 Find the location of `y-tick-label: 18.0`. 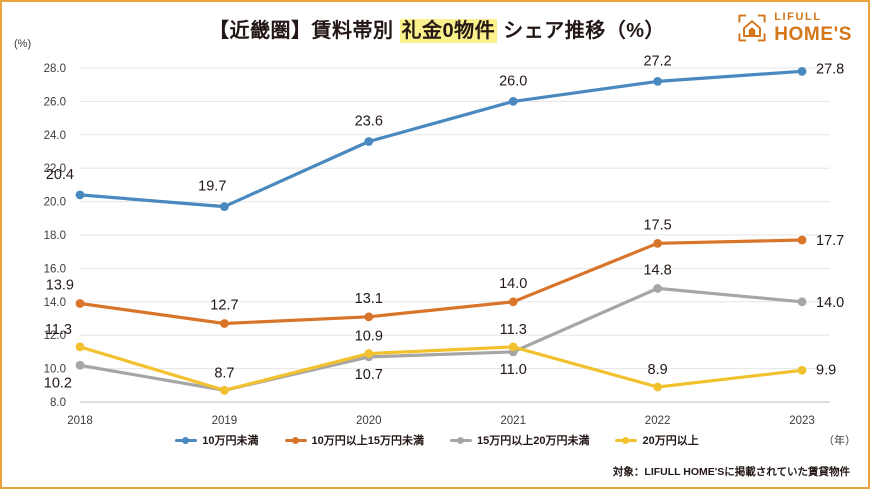

y-tick-label: 18.0 is located at coordinates (55, 236).